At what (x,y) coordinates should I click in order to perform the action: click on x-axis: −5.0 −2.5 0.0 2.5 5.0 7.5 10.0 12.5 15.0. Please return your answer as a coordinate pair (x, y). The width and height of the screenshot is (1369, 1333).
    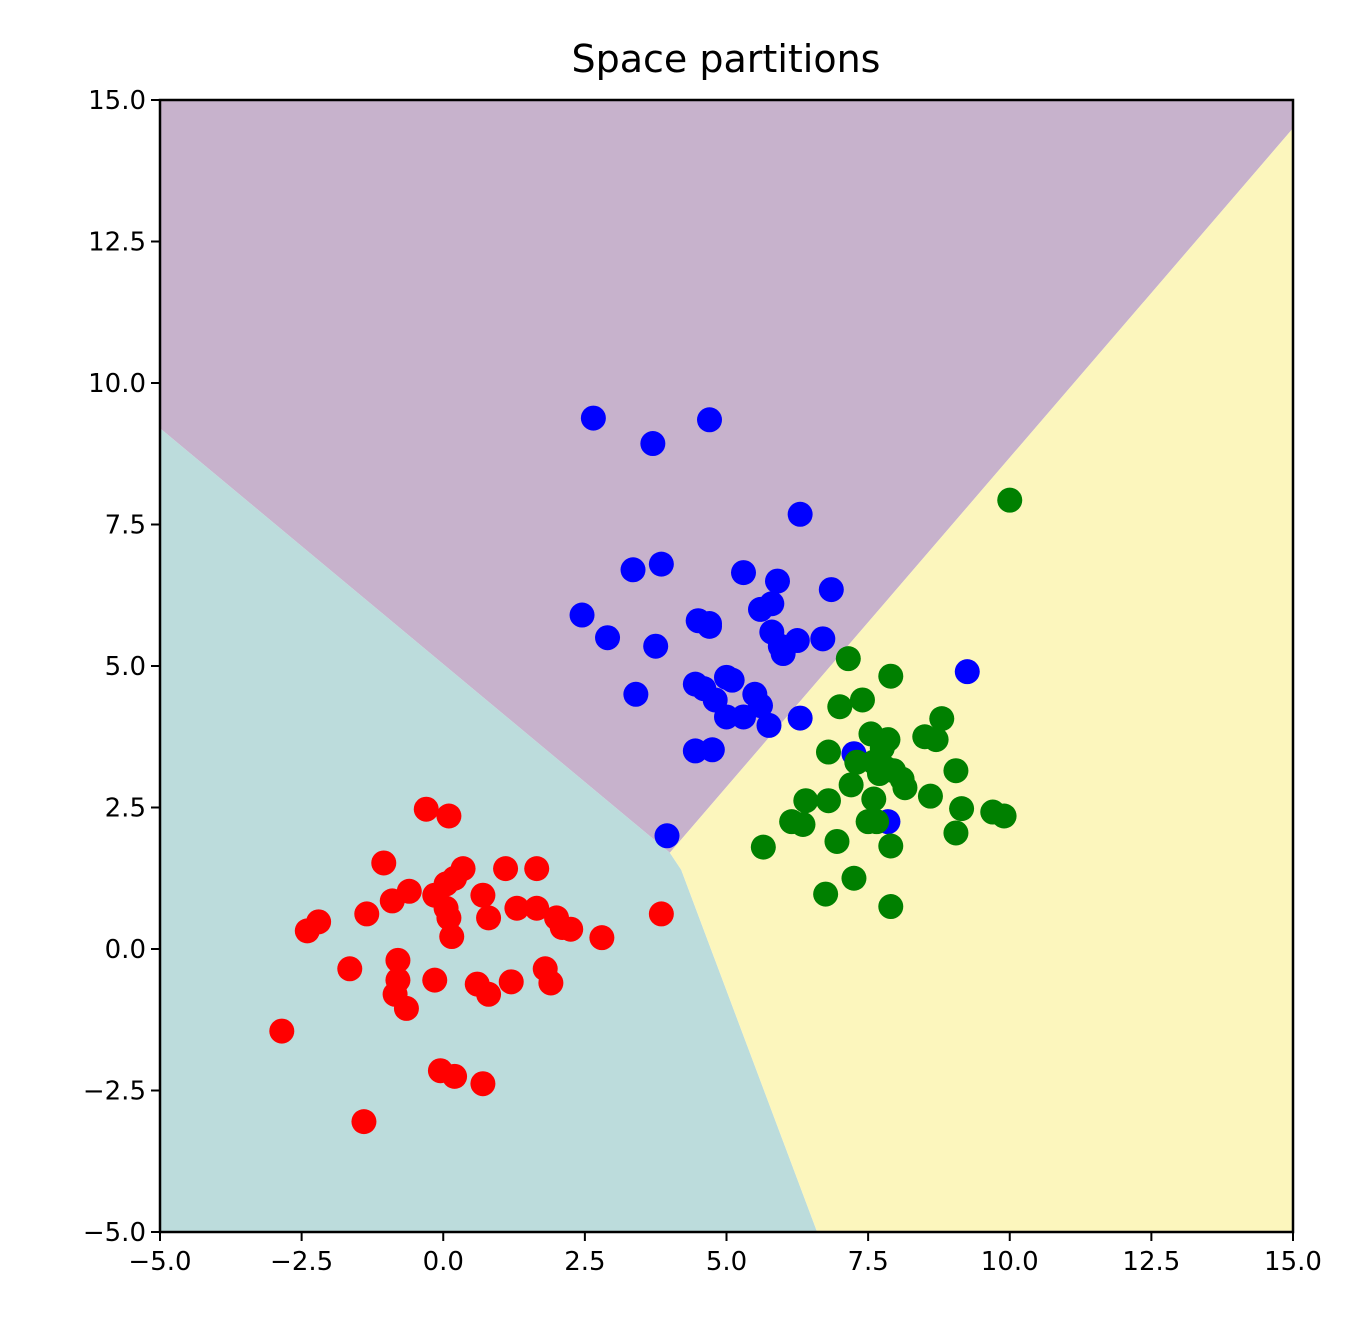
    Looking at the image, I should click on (725, 1254).